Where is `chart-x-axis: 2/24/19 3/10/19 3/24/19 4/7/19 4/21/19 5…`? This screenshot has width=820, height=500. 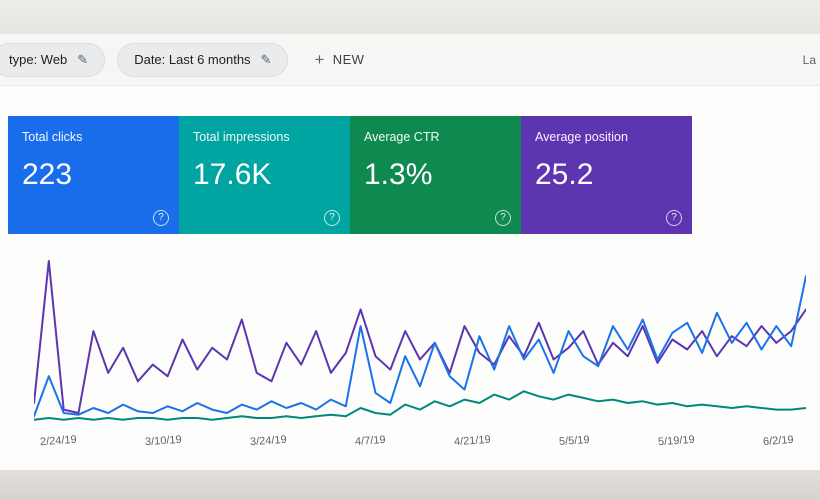
chart-x-axis: 2/24/19 3/10/19 3/24/19 4/7/19 4/21/19 5… is located at coordinates (420, 441).